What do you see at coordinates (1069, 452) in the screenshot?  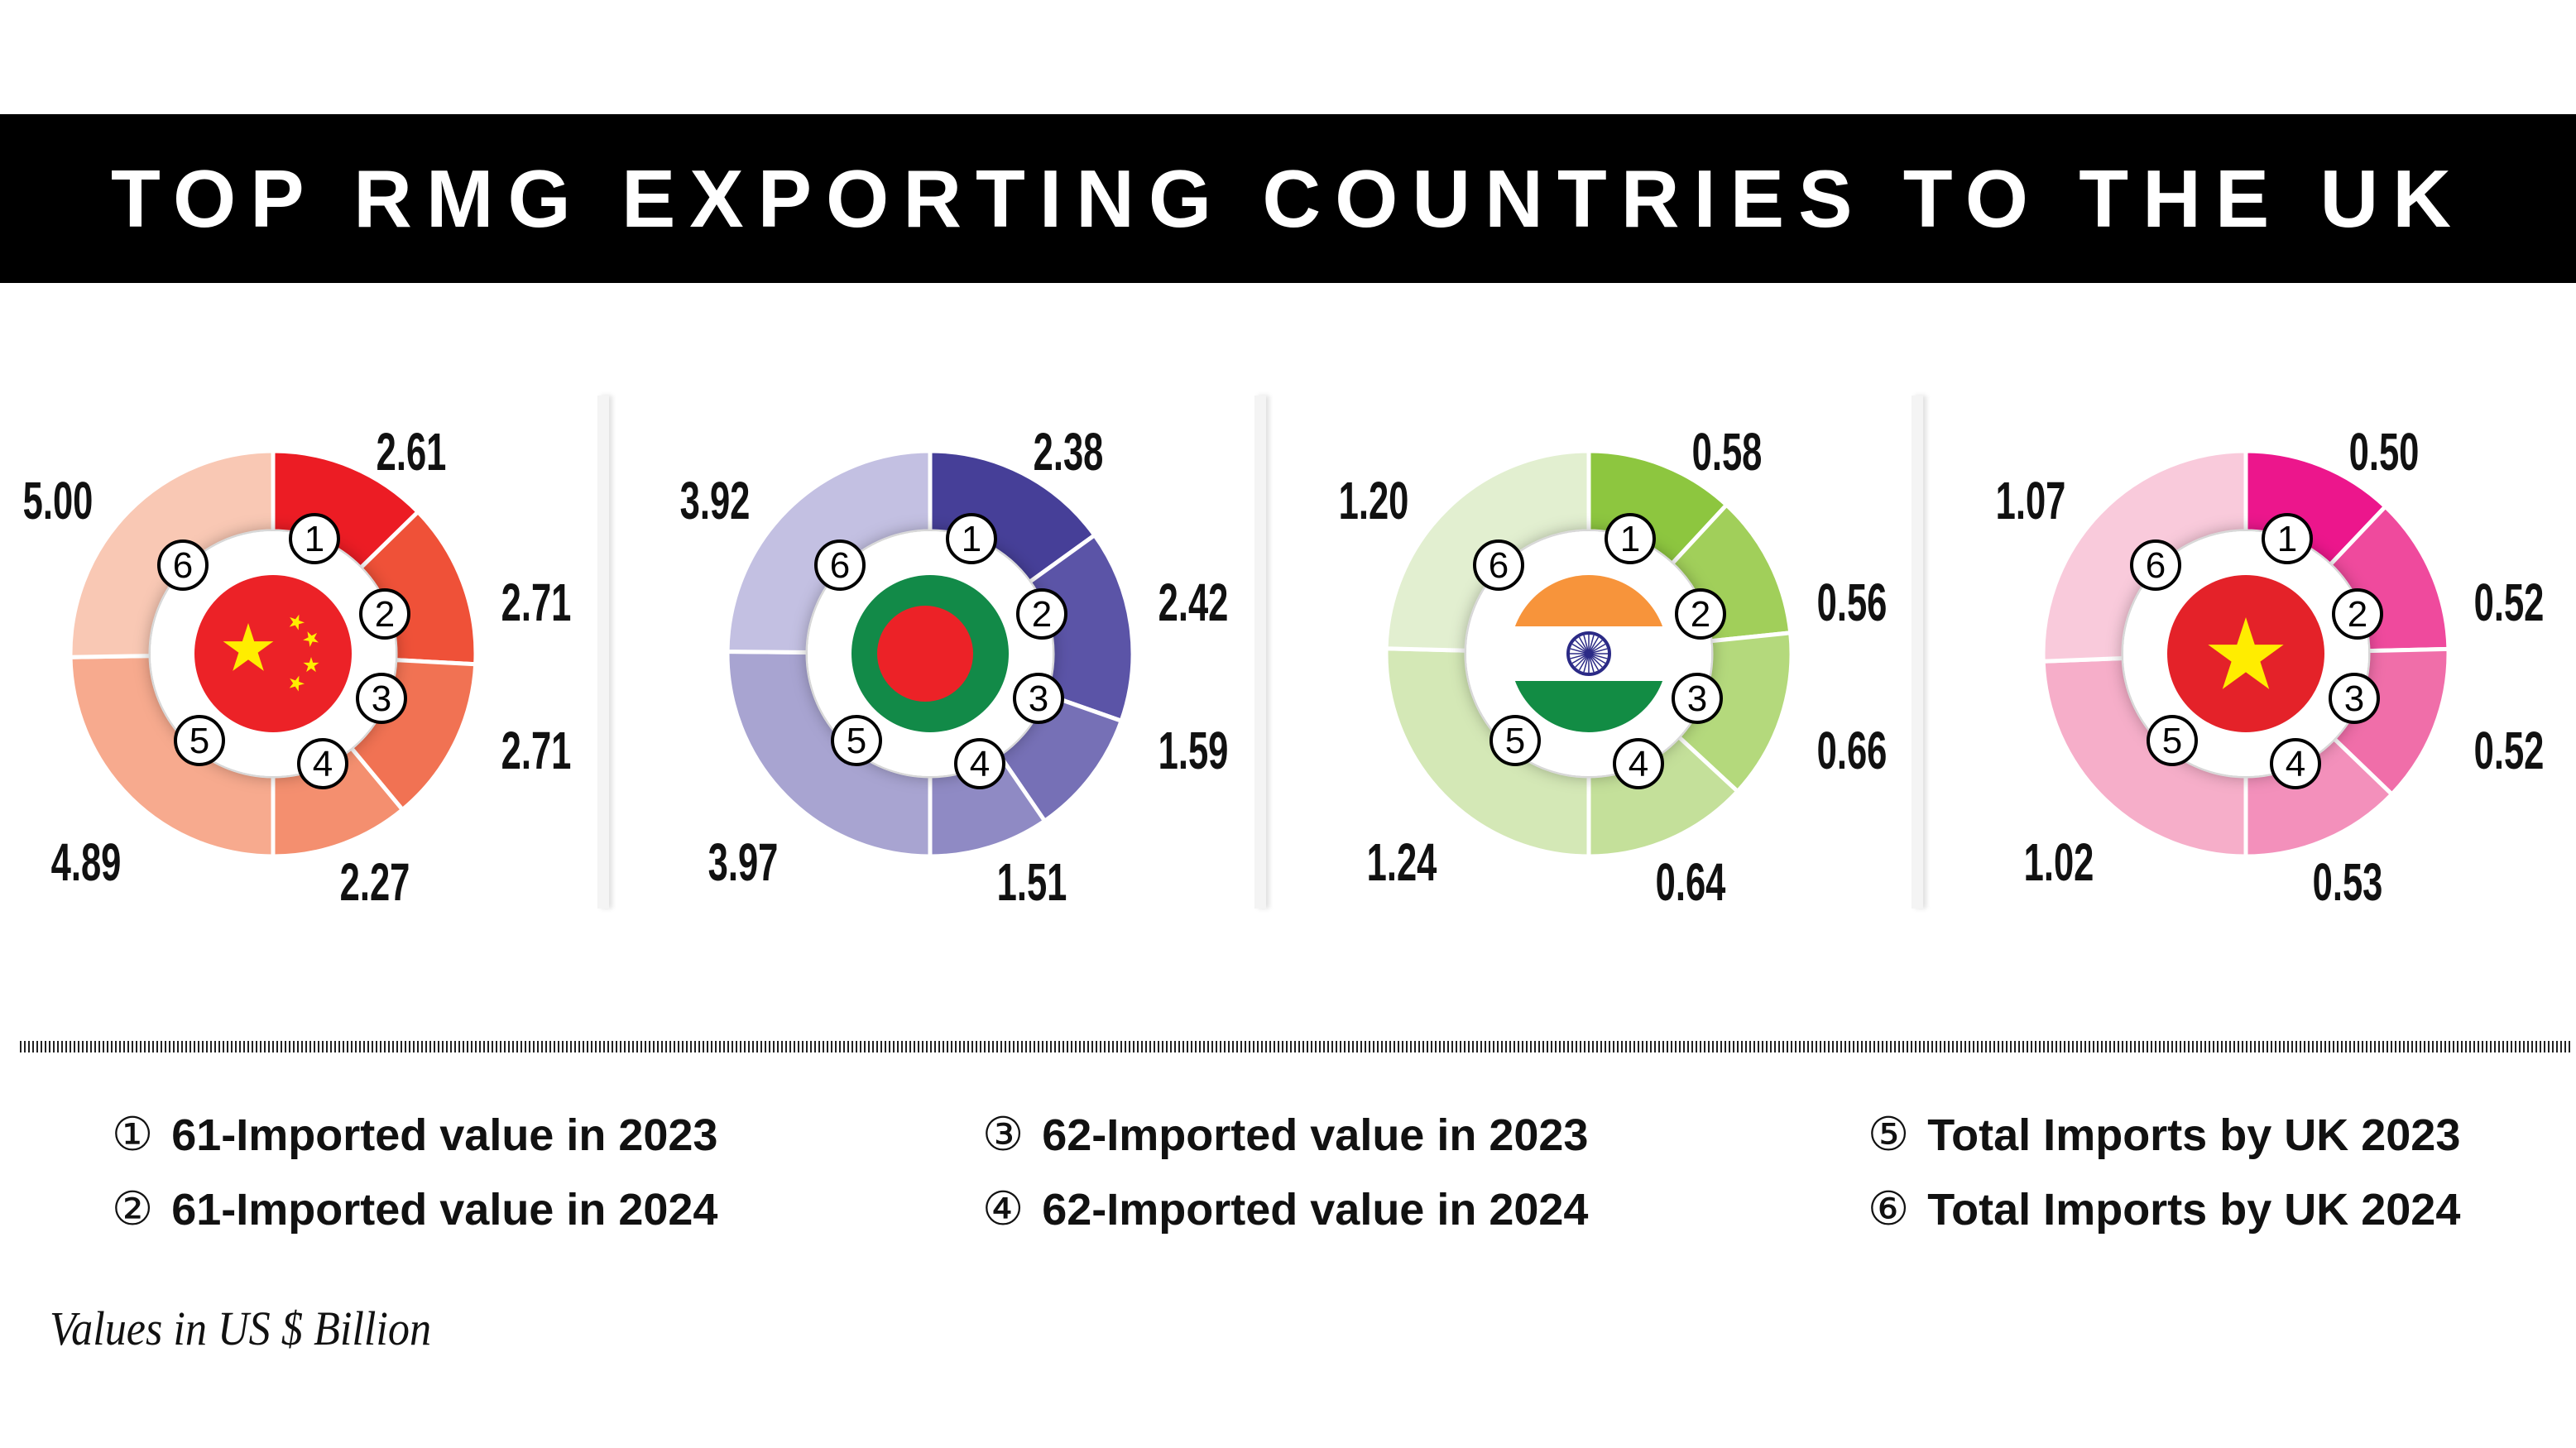 I see `data-label-1: 2.38` at bounding box center [1069, 452].